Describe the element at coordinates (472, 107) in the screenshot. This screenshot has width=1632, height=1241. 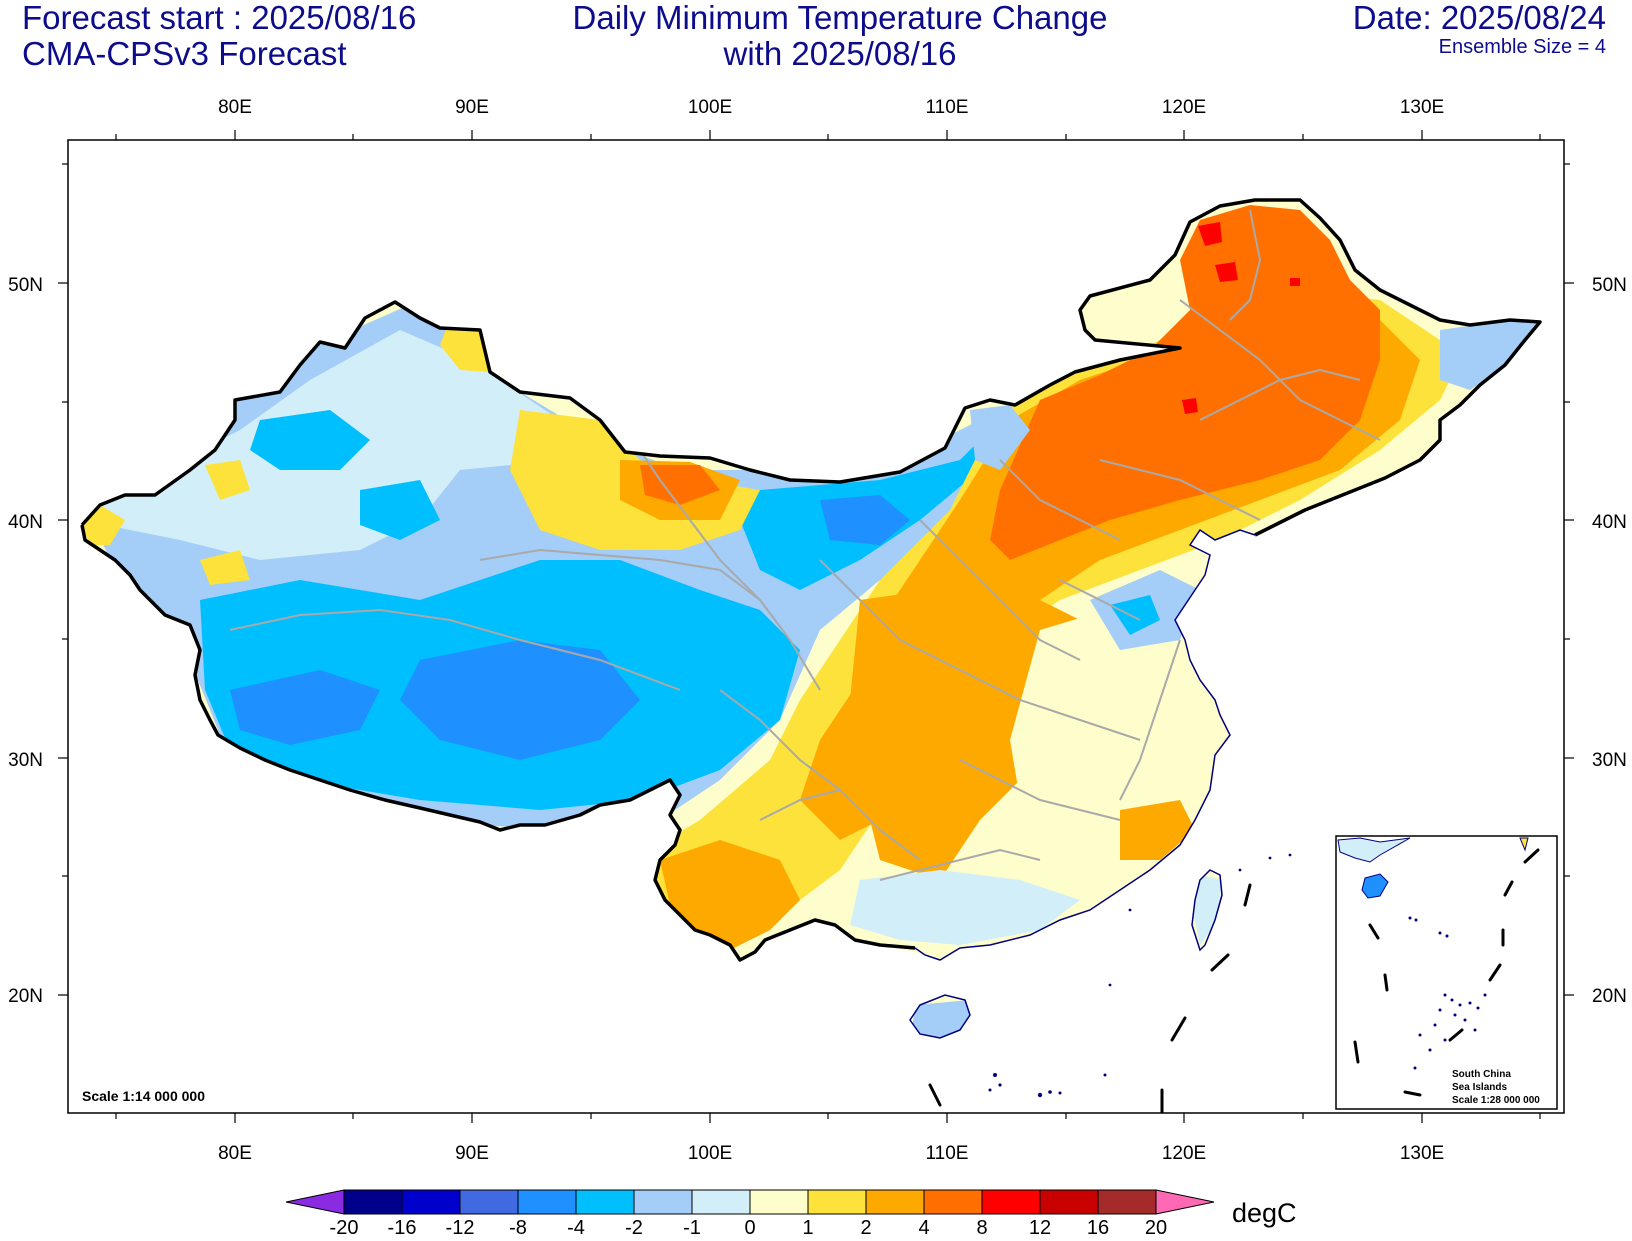
I see `lon-label-90e-top: 90E` at that location.